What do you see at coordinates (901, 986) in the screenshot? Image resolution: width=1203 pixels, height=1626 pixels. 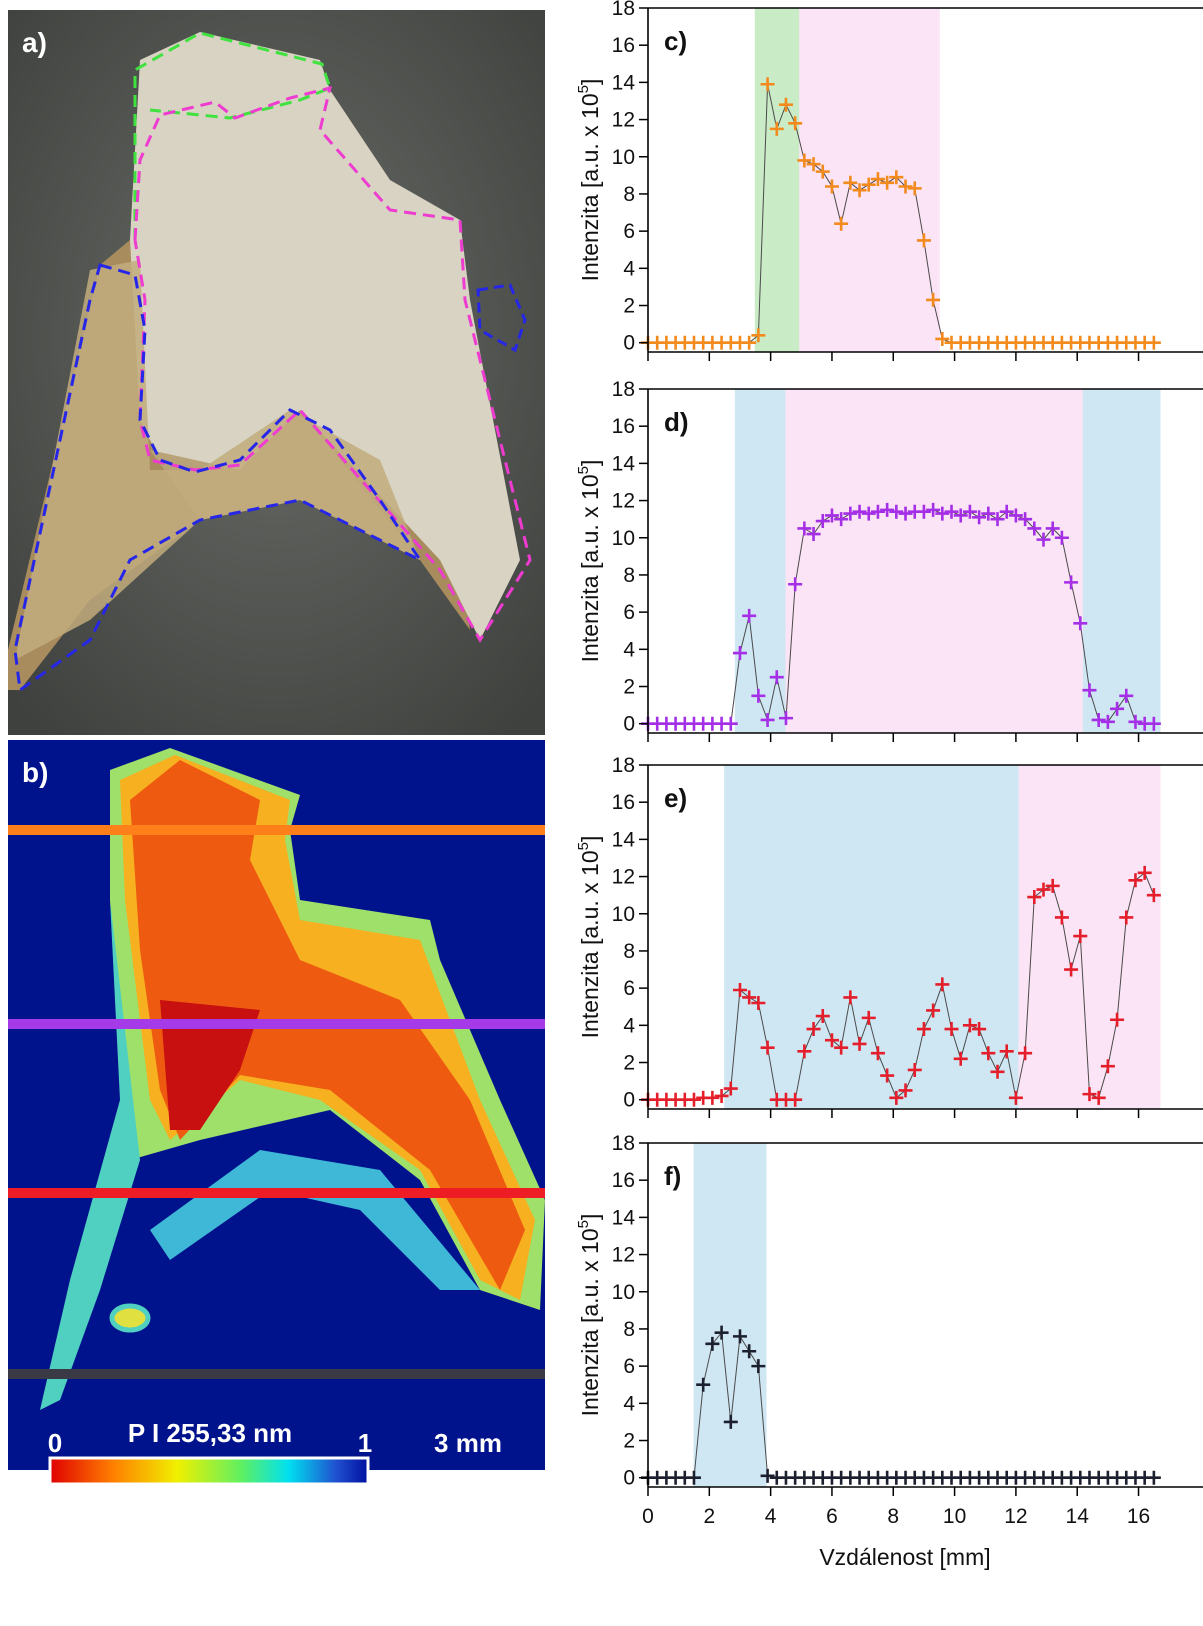 I see `data-line` at bounding box center [901, 986].